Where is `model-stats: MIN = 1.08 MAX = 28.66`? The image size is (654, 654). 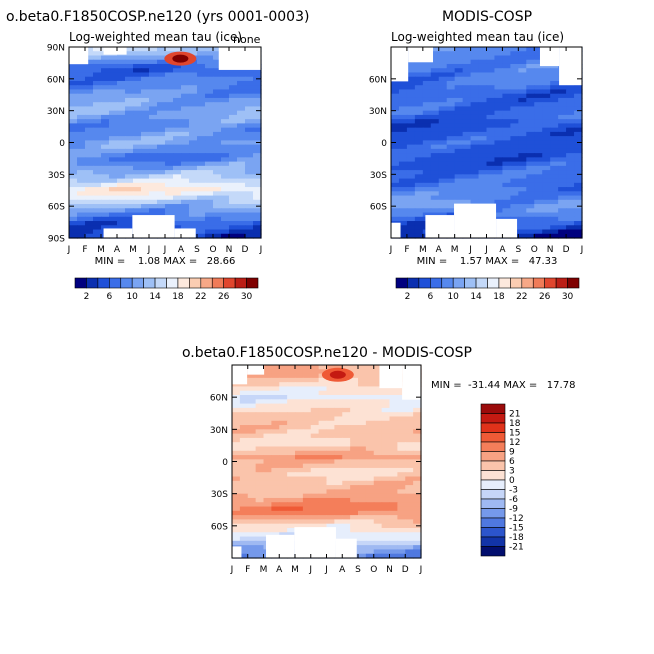
model-stats: MIN = 1.08 MAX = 28.66 is located at coordinates (165, 261).